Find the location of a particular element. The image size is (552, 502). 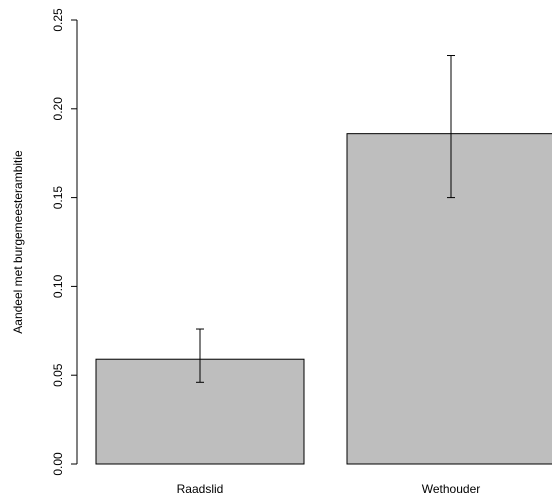

y-tick-label: 0.25 is located at coordinates (58, 20).